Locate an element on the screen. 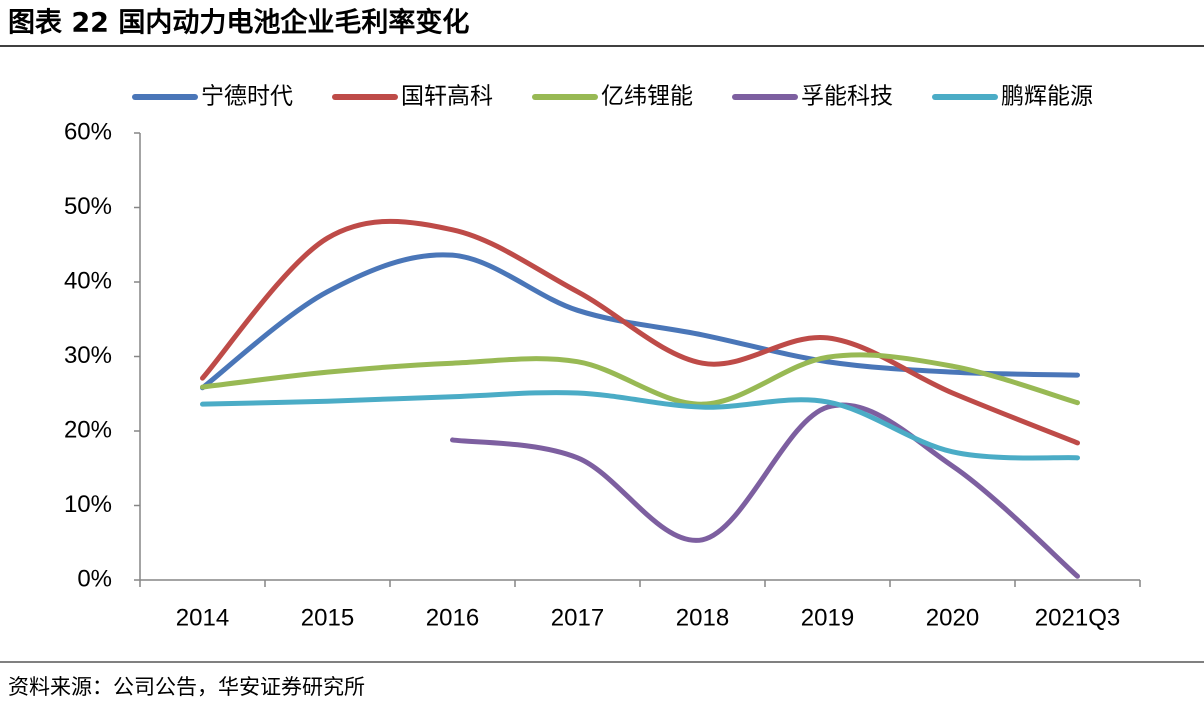 The height and width of the screenshot is (710, 1204). x-tick-label: 2014 is located at coordinates (202, 617).